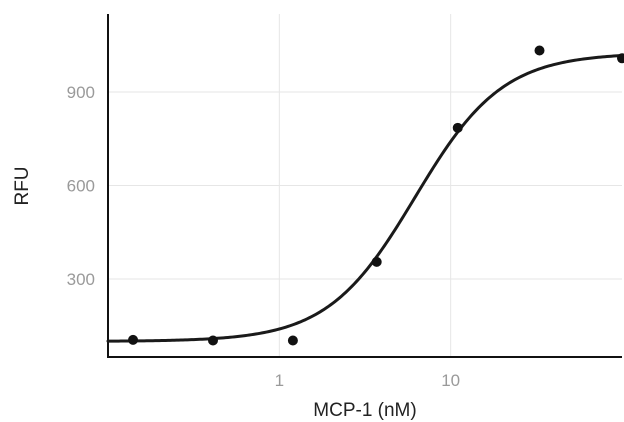  What do you see at coordinates (279, 380) in the screenshot?
I see `x-tick-label: 1` at bounding box center [279, 380].